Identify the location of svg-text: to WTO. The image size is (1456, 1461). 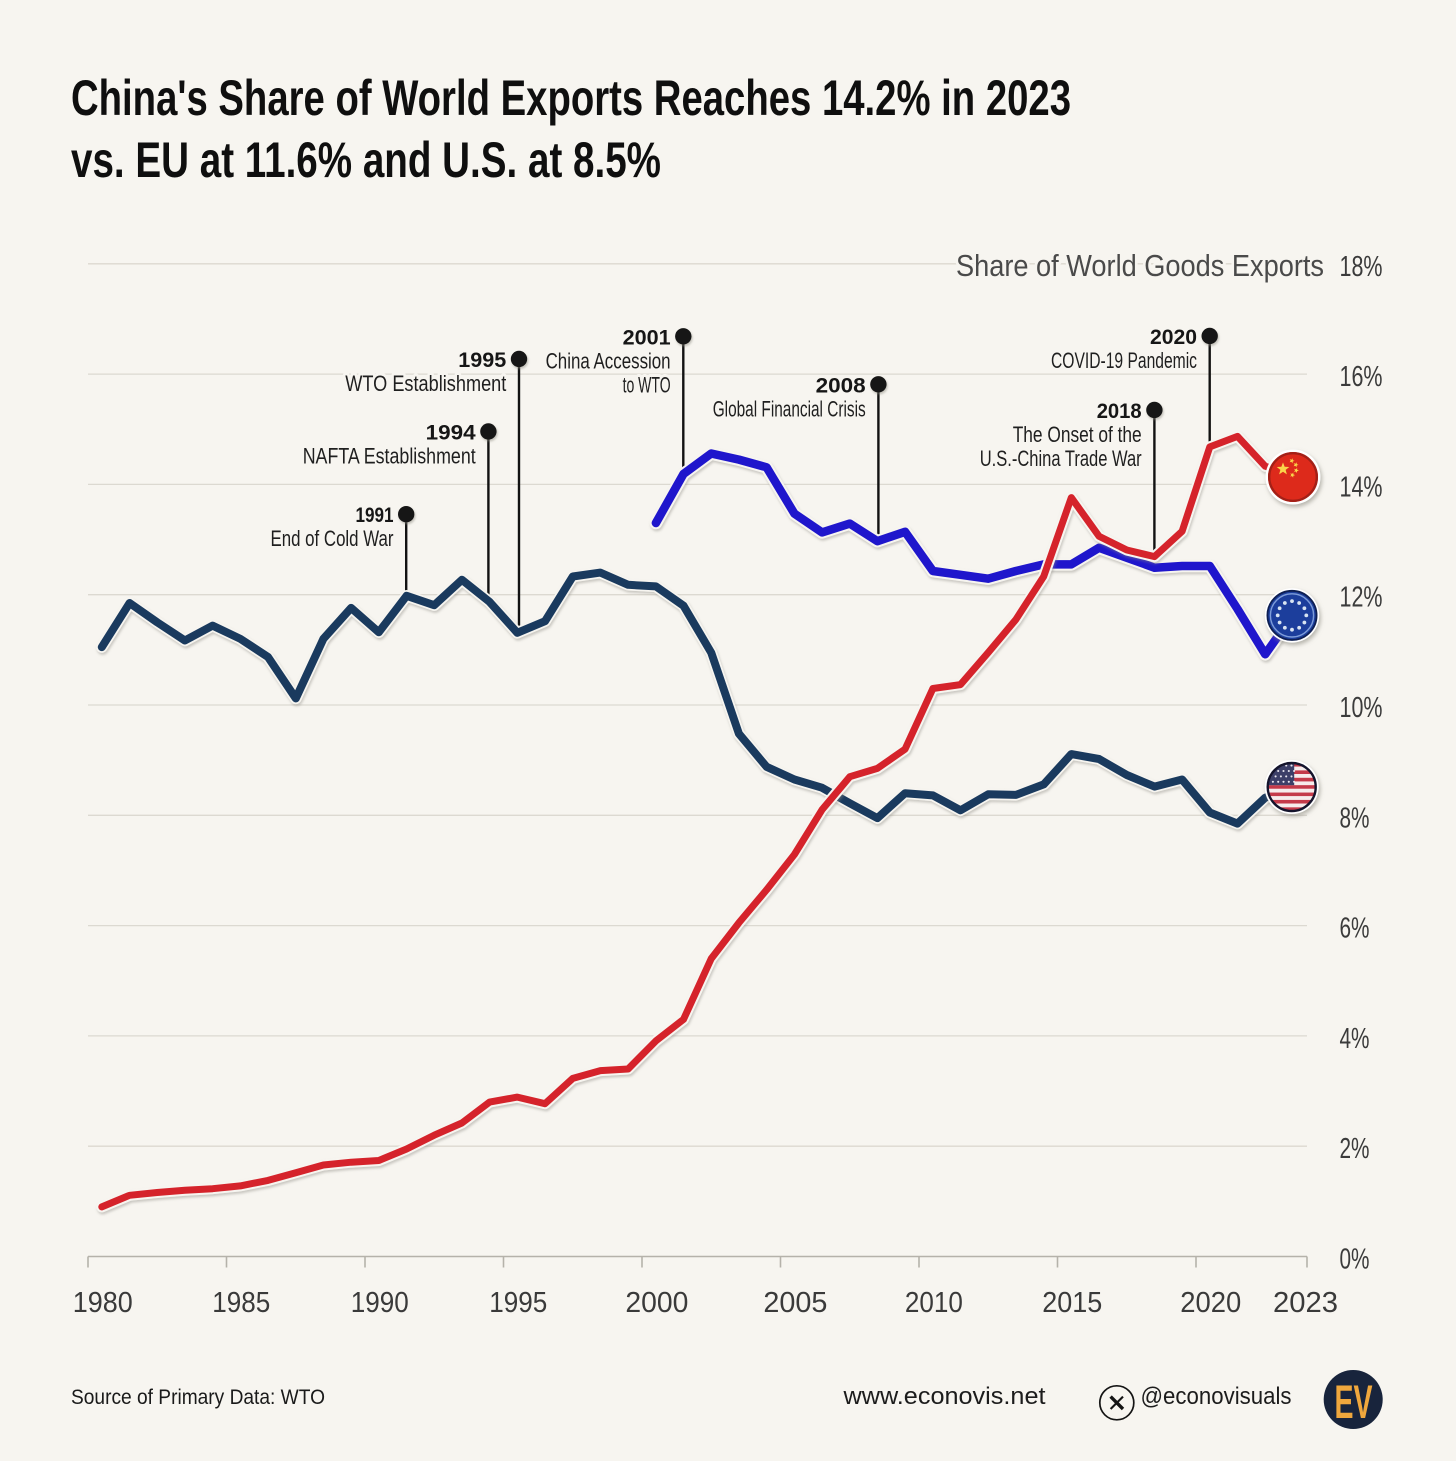
(647, 384).